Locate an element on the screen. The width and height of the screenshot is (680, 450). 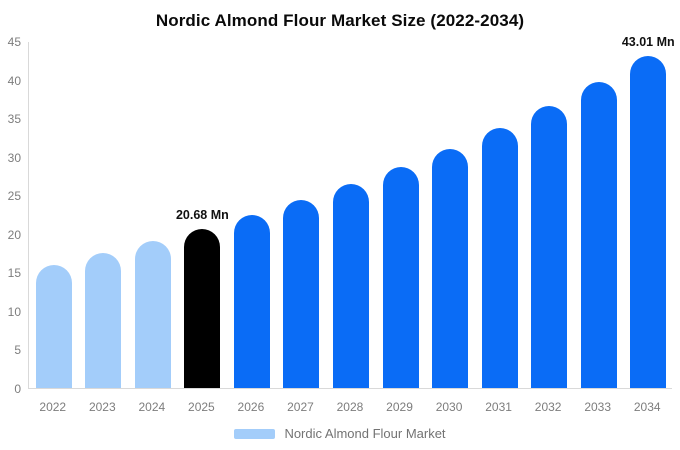
x-label-2029: 2029 is located at coordinates (399, 407).